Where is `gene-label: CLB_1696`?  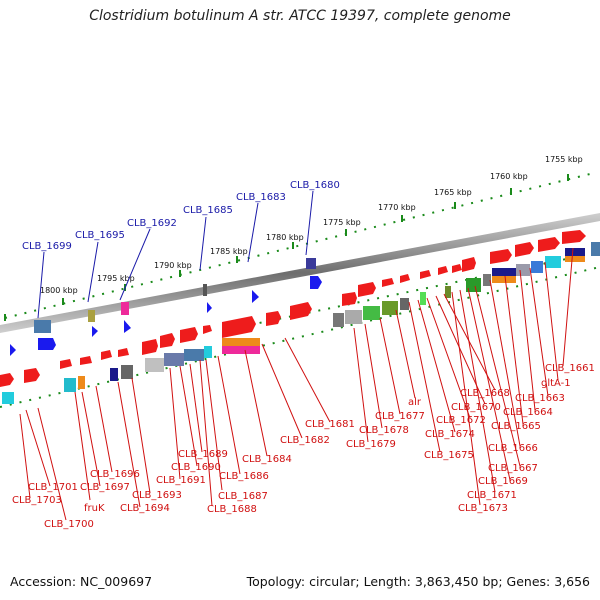 gene-label: CLB_1696 is located at coordinates (115, 474).